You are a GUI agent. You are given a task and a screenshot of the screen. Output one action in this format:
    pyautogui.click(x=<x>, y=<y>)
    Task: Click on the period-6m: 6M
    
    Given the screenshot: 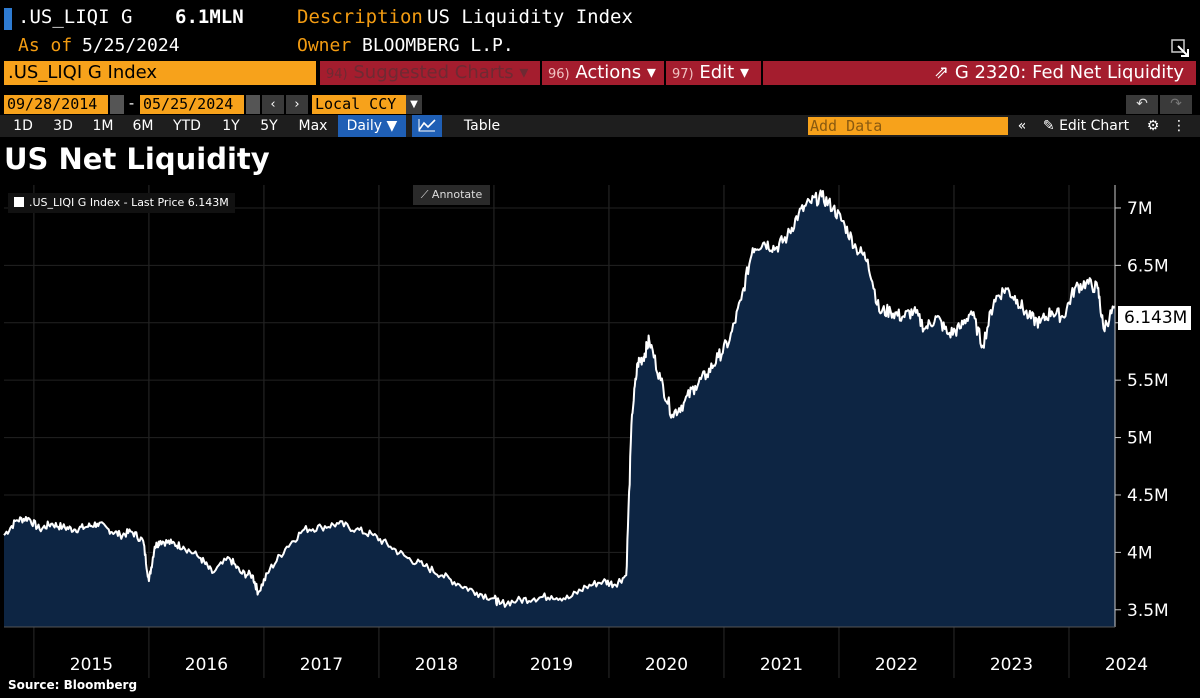 What is the action you would take?
    pyautogui.click(x=143, y=126)
    